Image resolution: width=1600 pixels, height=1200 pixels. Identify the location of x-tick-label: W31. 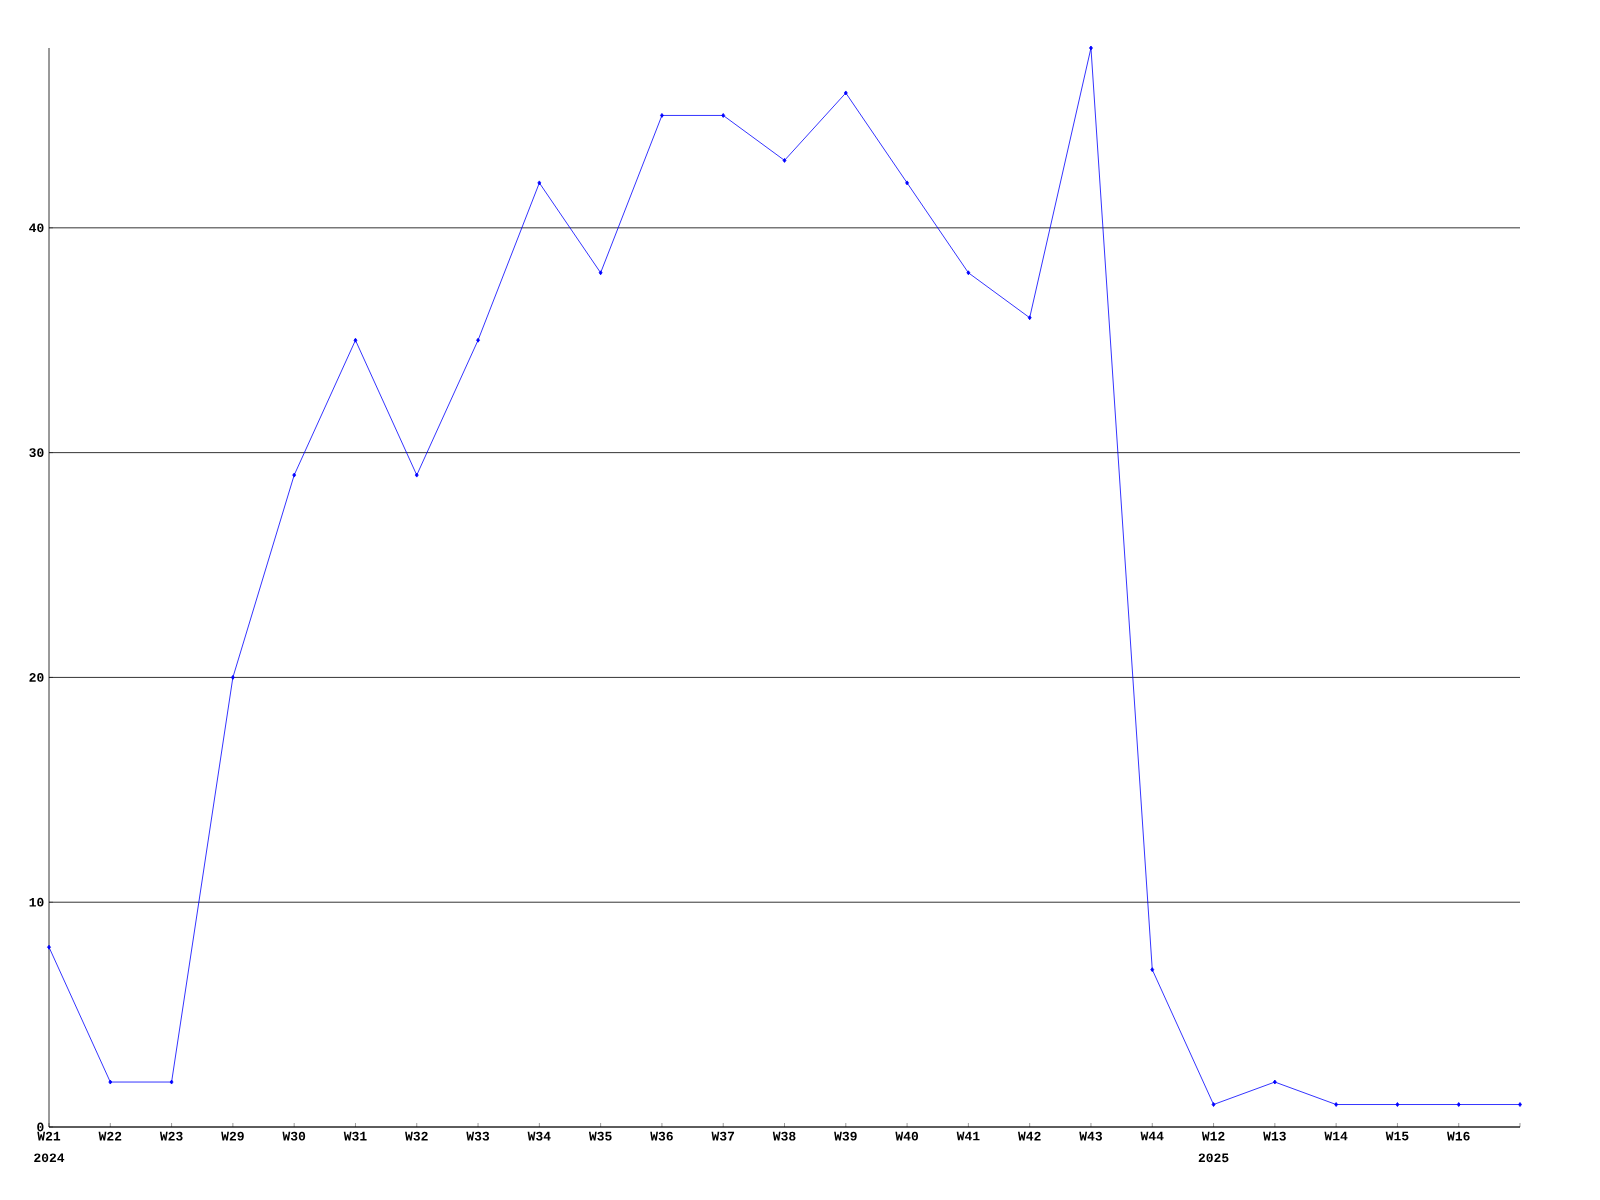
(355, 1136).